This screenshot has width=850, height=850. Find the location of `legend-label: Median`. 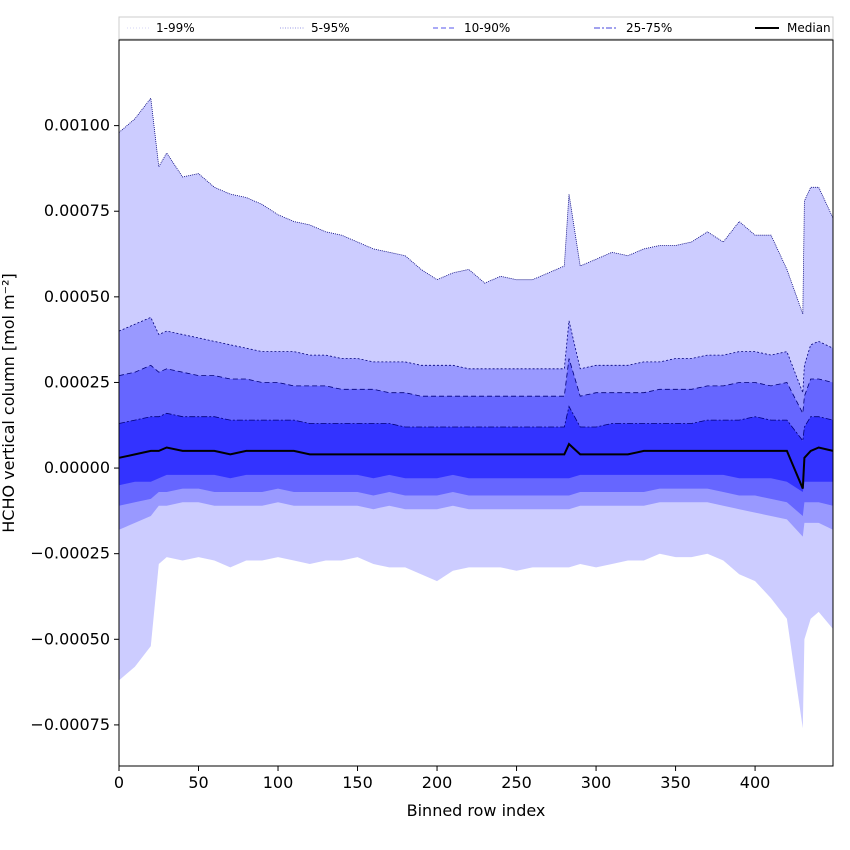

legend-label: Median is located at coordinates (809, 28).